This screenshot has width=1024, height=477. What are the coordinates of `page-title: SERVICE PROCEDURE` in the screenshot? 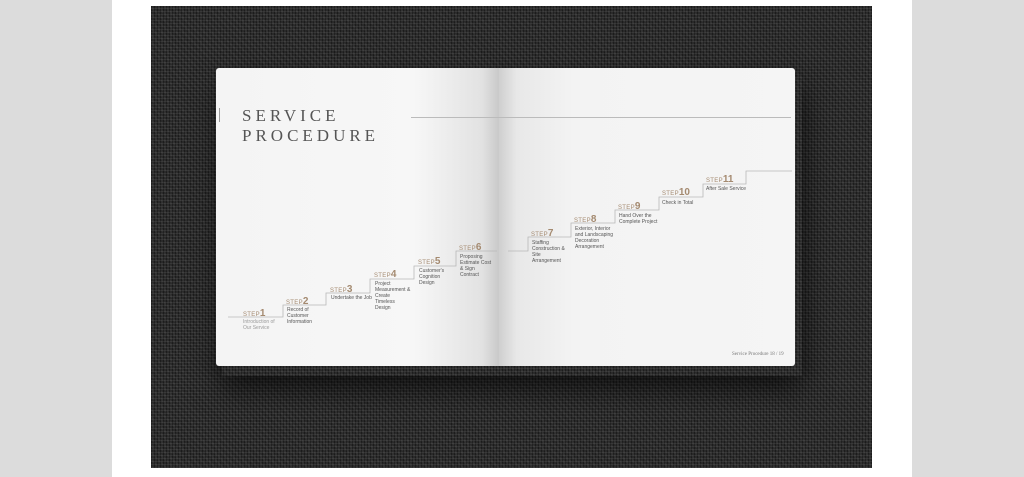 It's located at (310, 126).